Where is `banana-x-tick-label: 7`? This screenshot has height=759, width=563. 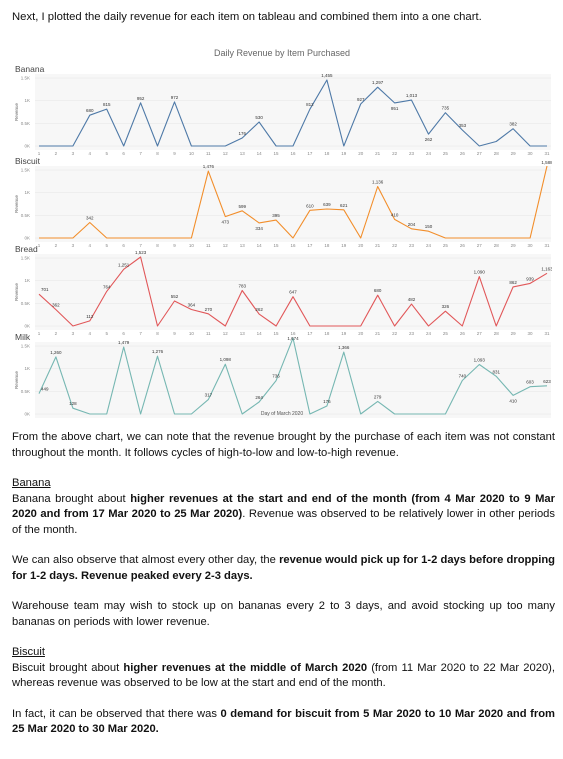
banana-x-tick-label: 7 is located at coordinates (140, 153).